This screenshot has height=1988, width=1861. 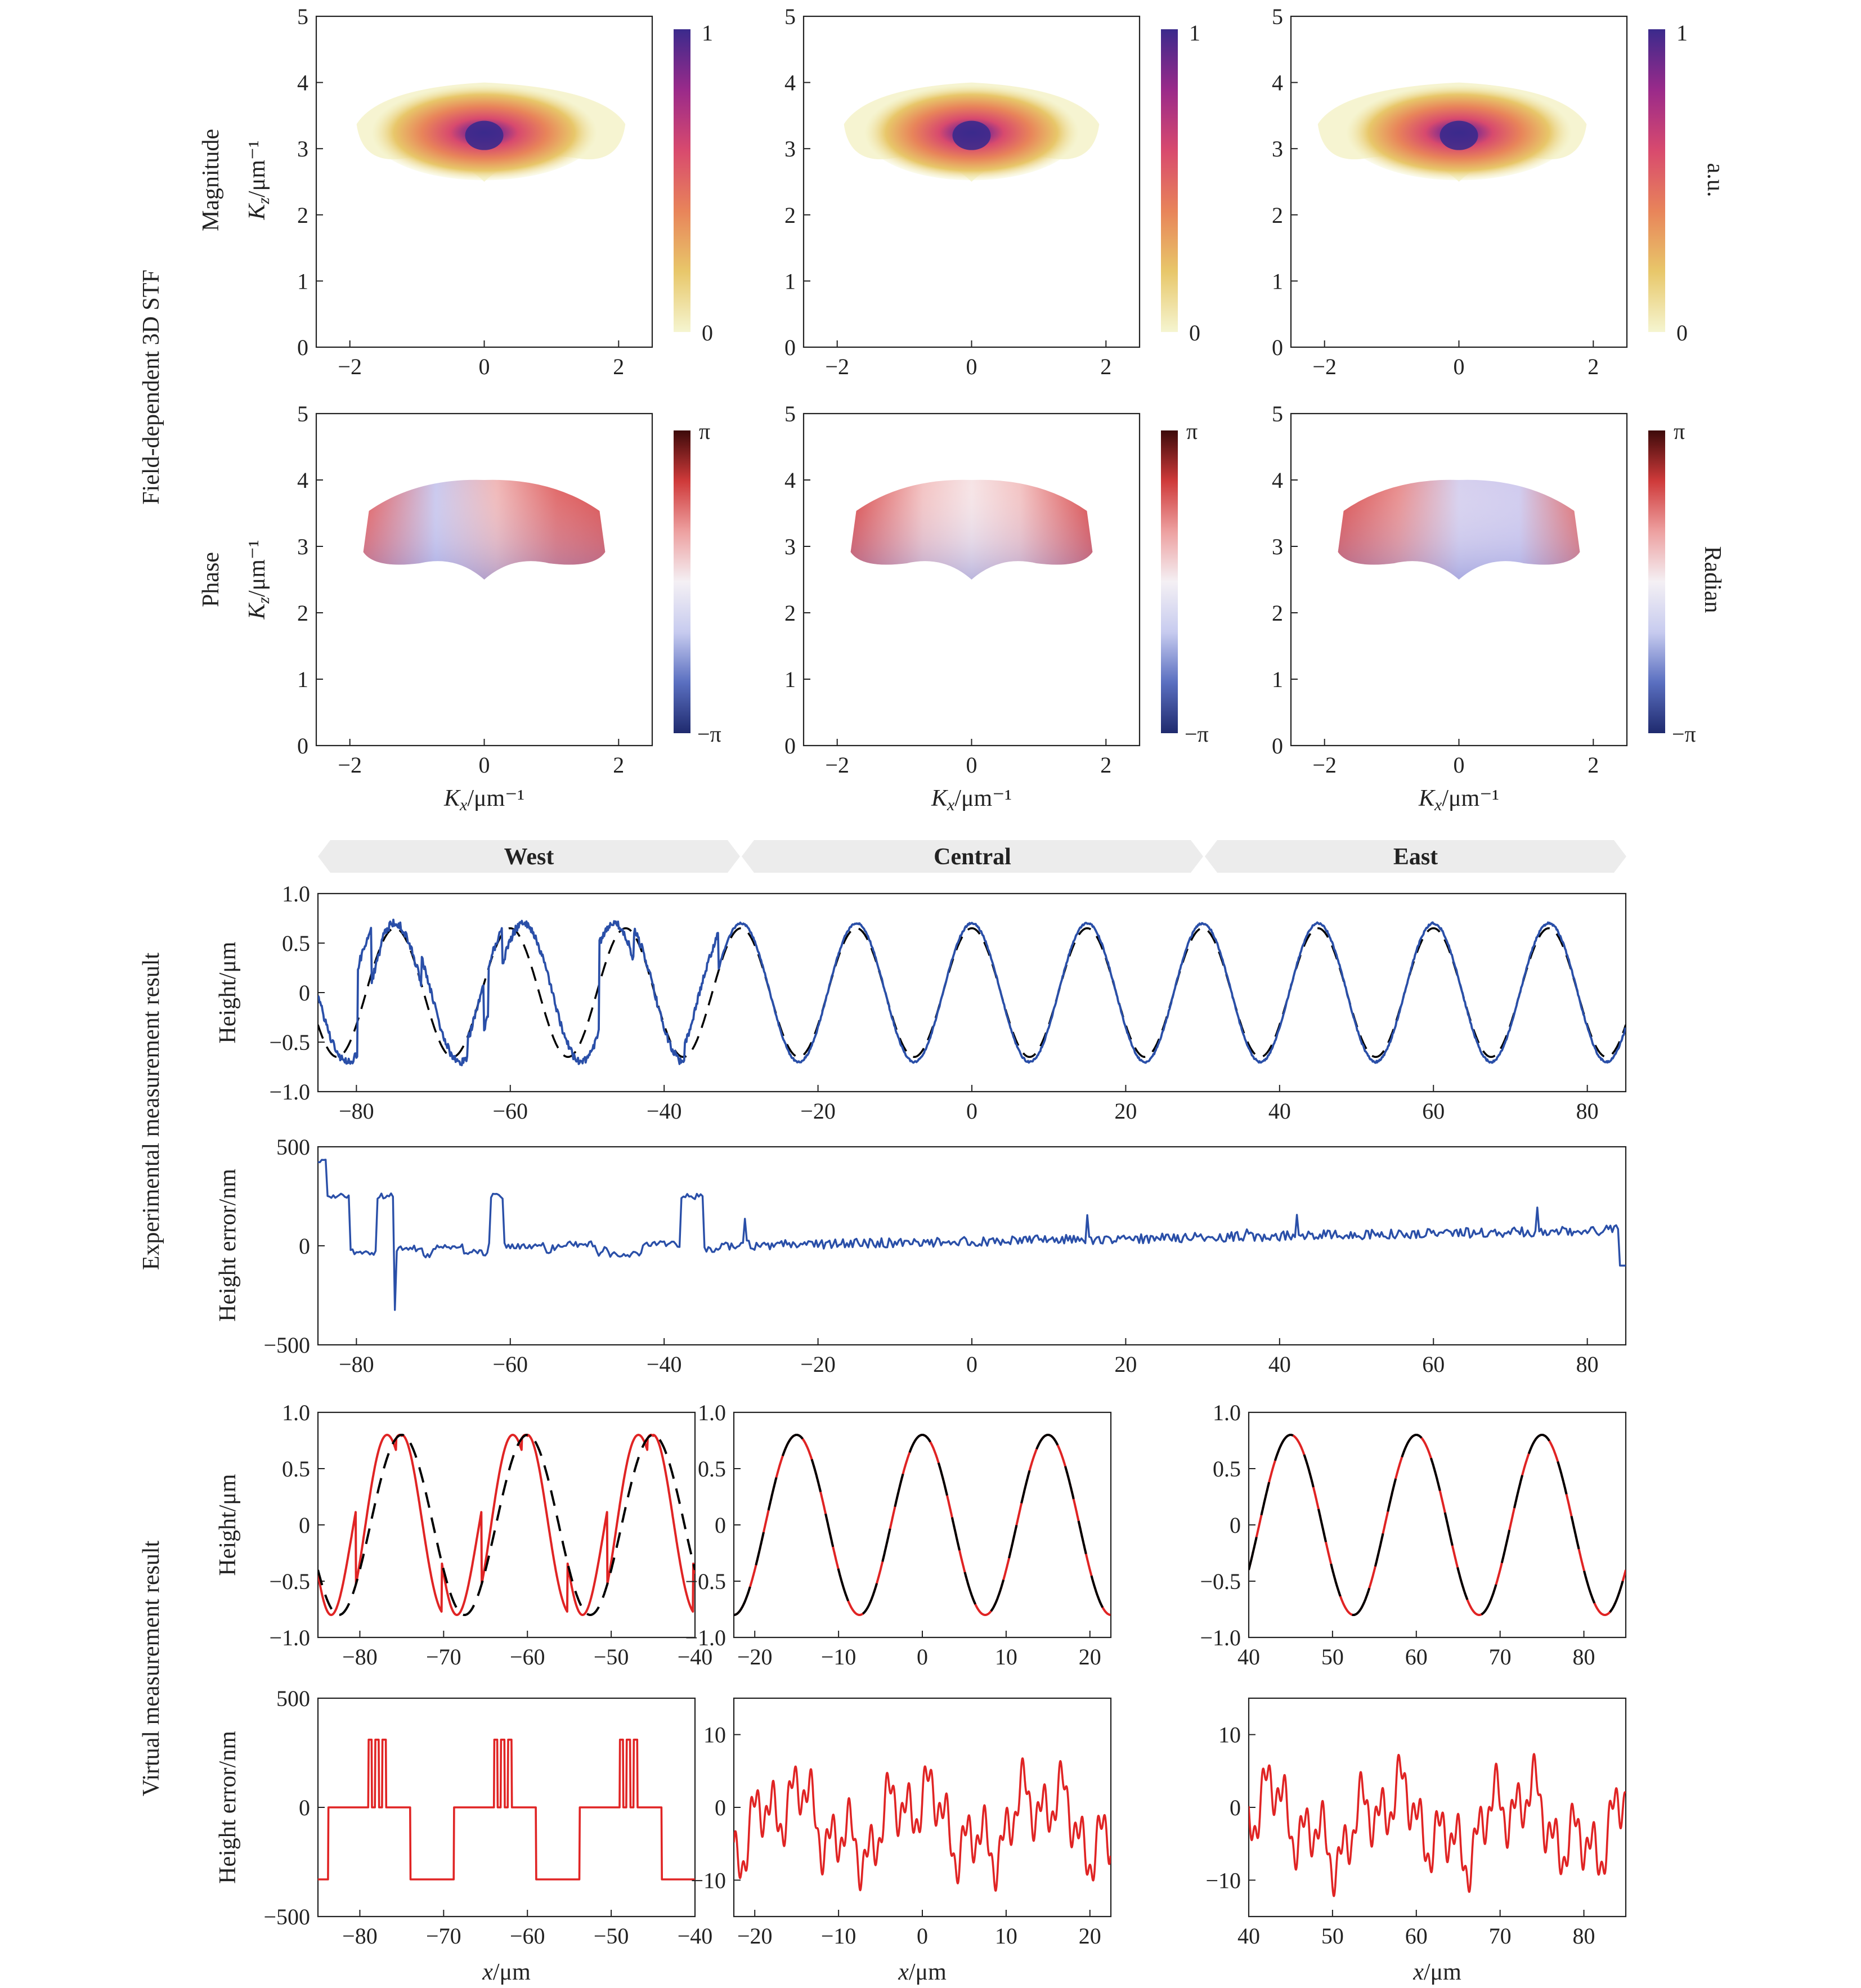 I want to click on virtual-error-panel-central: −20 −10 0 10 20 −10 0 10 x/μm, so click(x=901, y=1841).